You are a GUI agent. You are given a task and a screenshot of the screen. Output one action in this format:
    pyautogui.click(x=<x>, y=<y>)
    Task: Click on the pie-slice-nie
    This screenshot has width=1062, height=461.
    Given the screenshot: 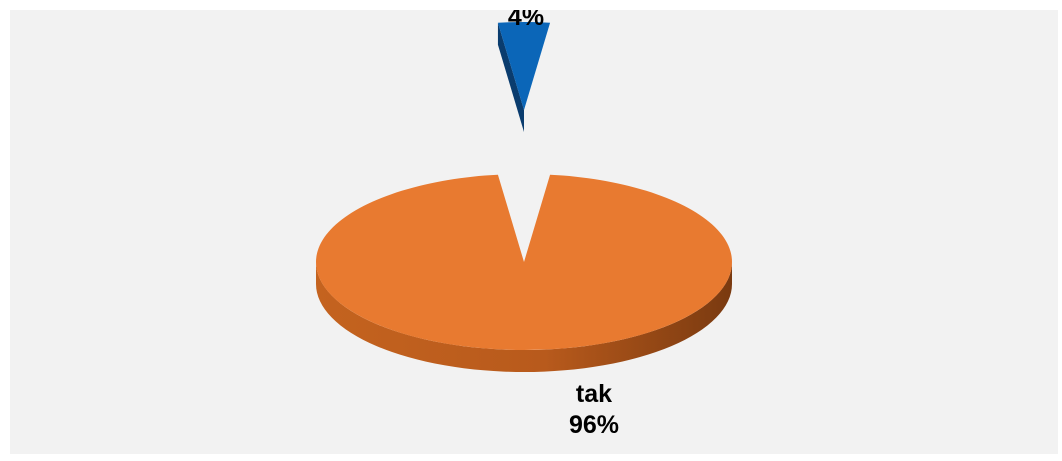 What is the action you would take?
    pyautogui.click(x=524, y=66)
    